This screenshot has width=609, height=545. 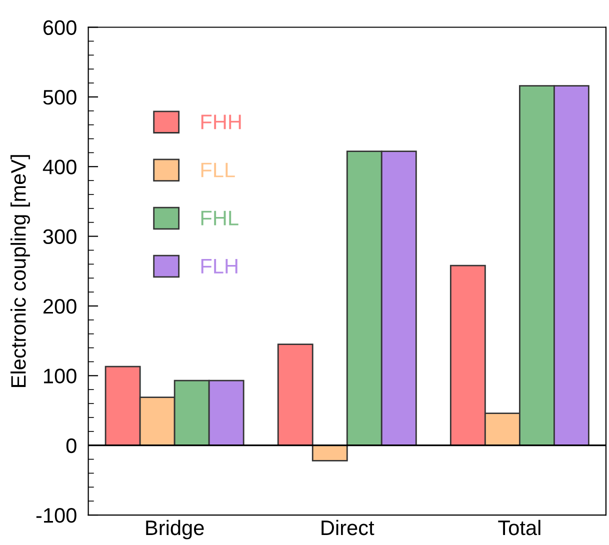 I want to click on y-tick-label: 0, so click(x=71, y=446).